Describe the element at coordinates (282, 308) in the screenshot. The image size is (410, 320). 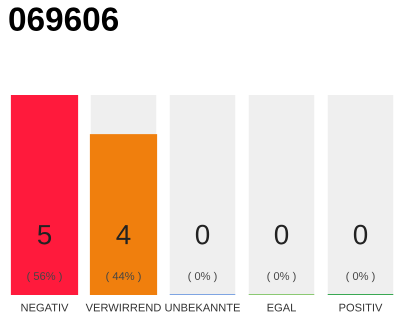
I see `x-tick-label: EGAL` at that location.